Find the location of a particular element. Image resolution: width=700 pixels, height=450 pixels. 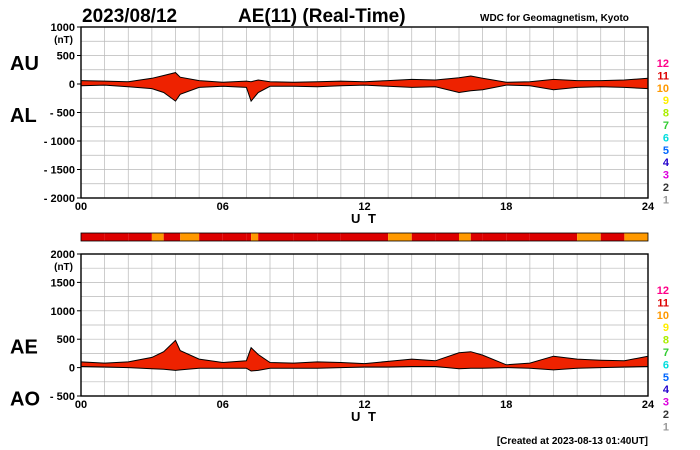

status-bar-frame is located at coordinates (364, 237).